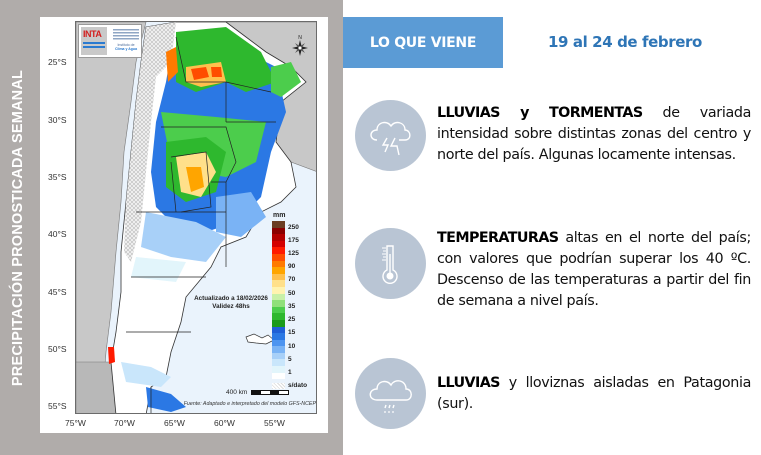 This screenshot has height=455, width=761. What do you see at coordinates (390, 135) in the screenshot?
I see `thunderstorm-icon` at bounding box center [390, 135].